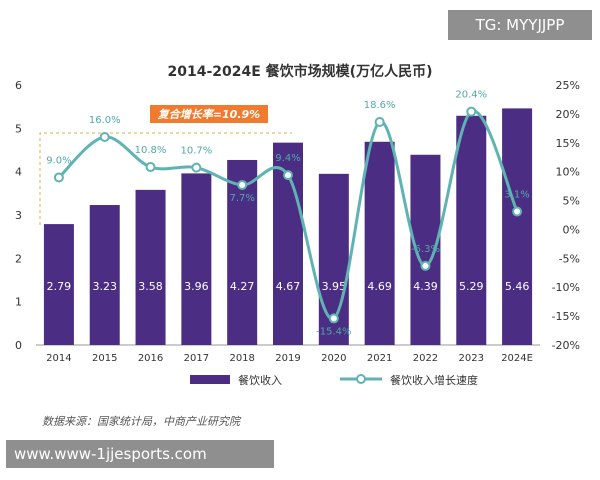  I want to click on growth-label: 9.4%, so click(287, 158).